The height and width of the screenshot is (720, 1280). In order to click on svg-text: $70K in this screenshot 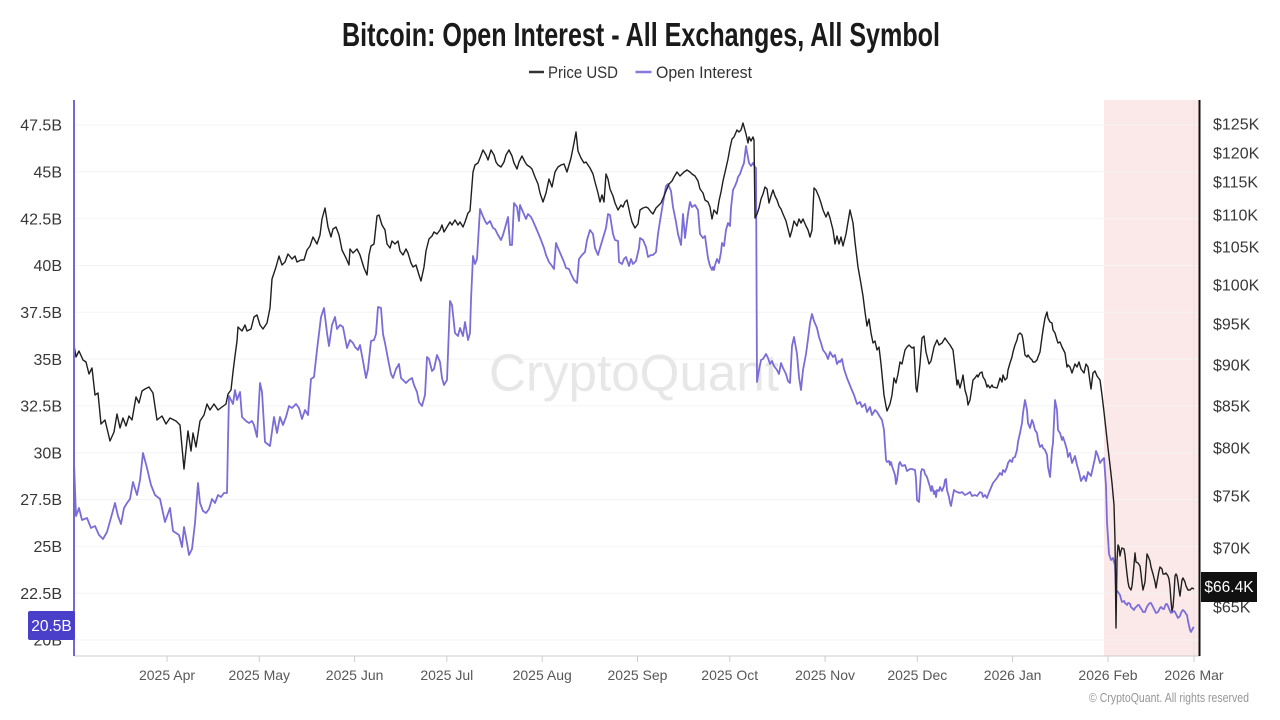, I will do `click(1232, 549)`.